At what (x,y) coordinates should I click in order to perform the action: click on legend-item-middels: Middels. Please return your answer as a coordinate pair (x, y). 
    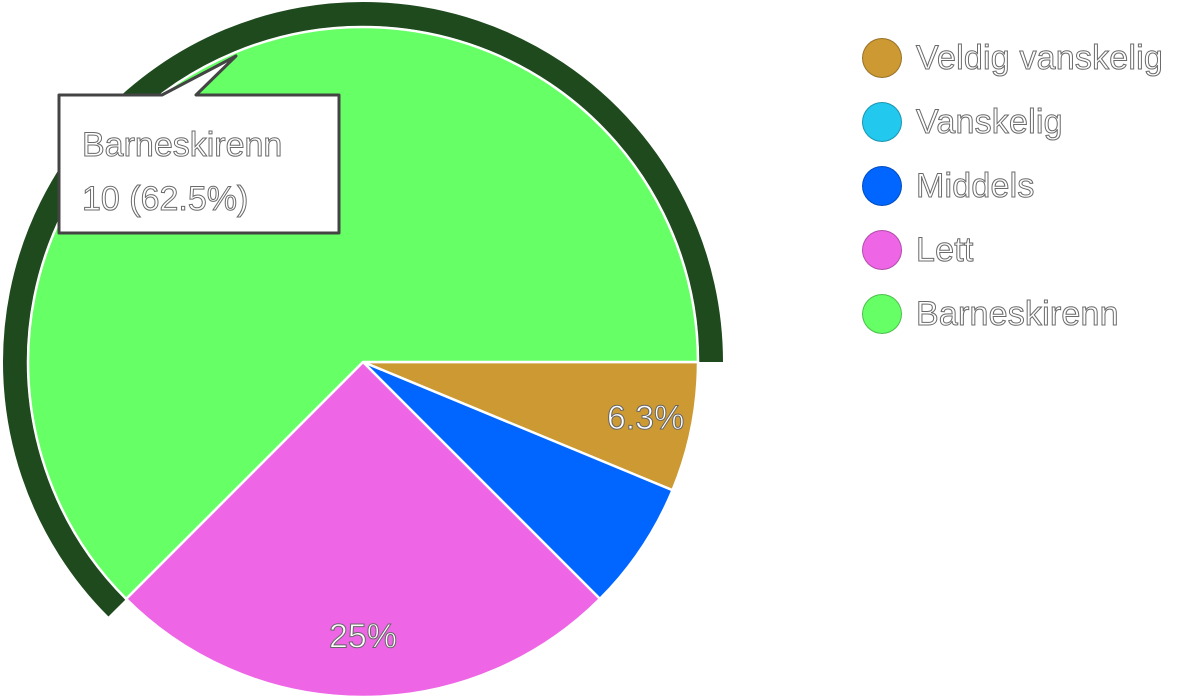
    Looking at the image, I should click on (1012, 186).